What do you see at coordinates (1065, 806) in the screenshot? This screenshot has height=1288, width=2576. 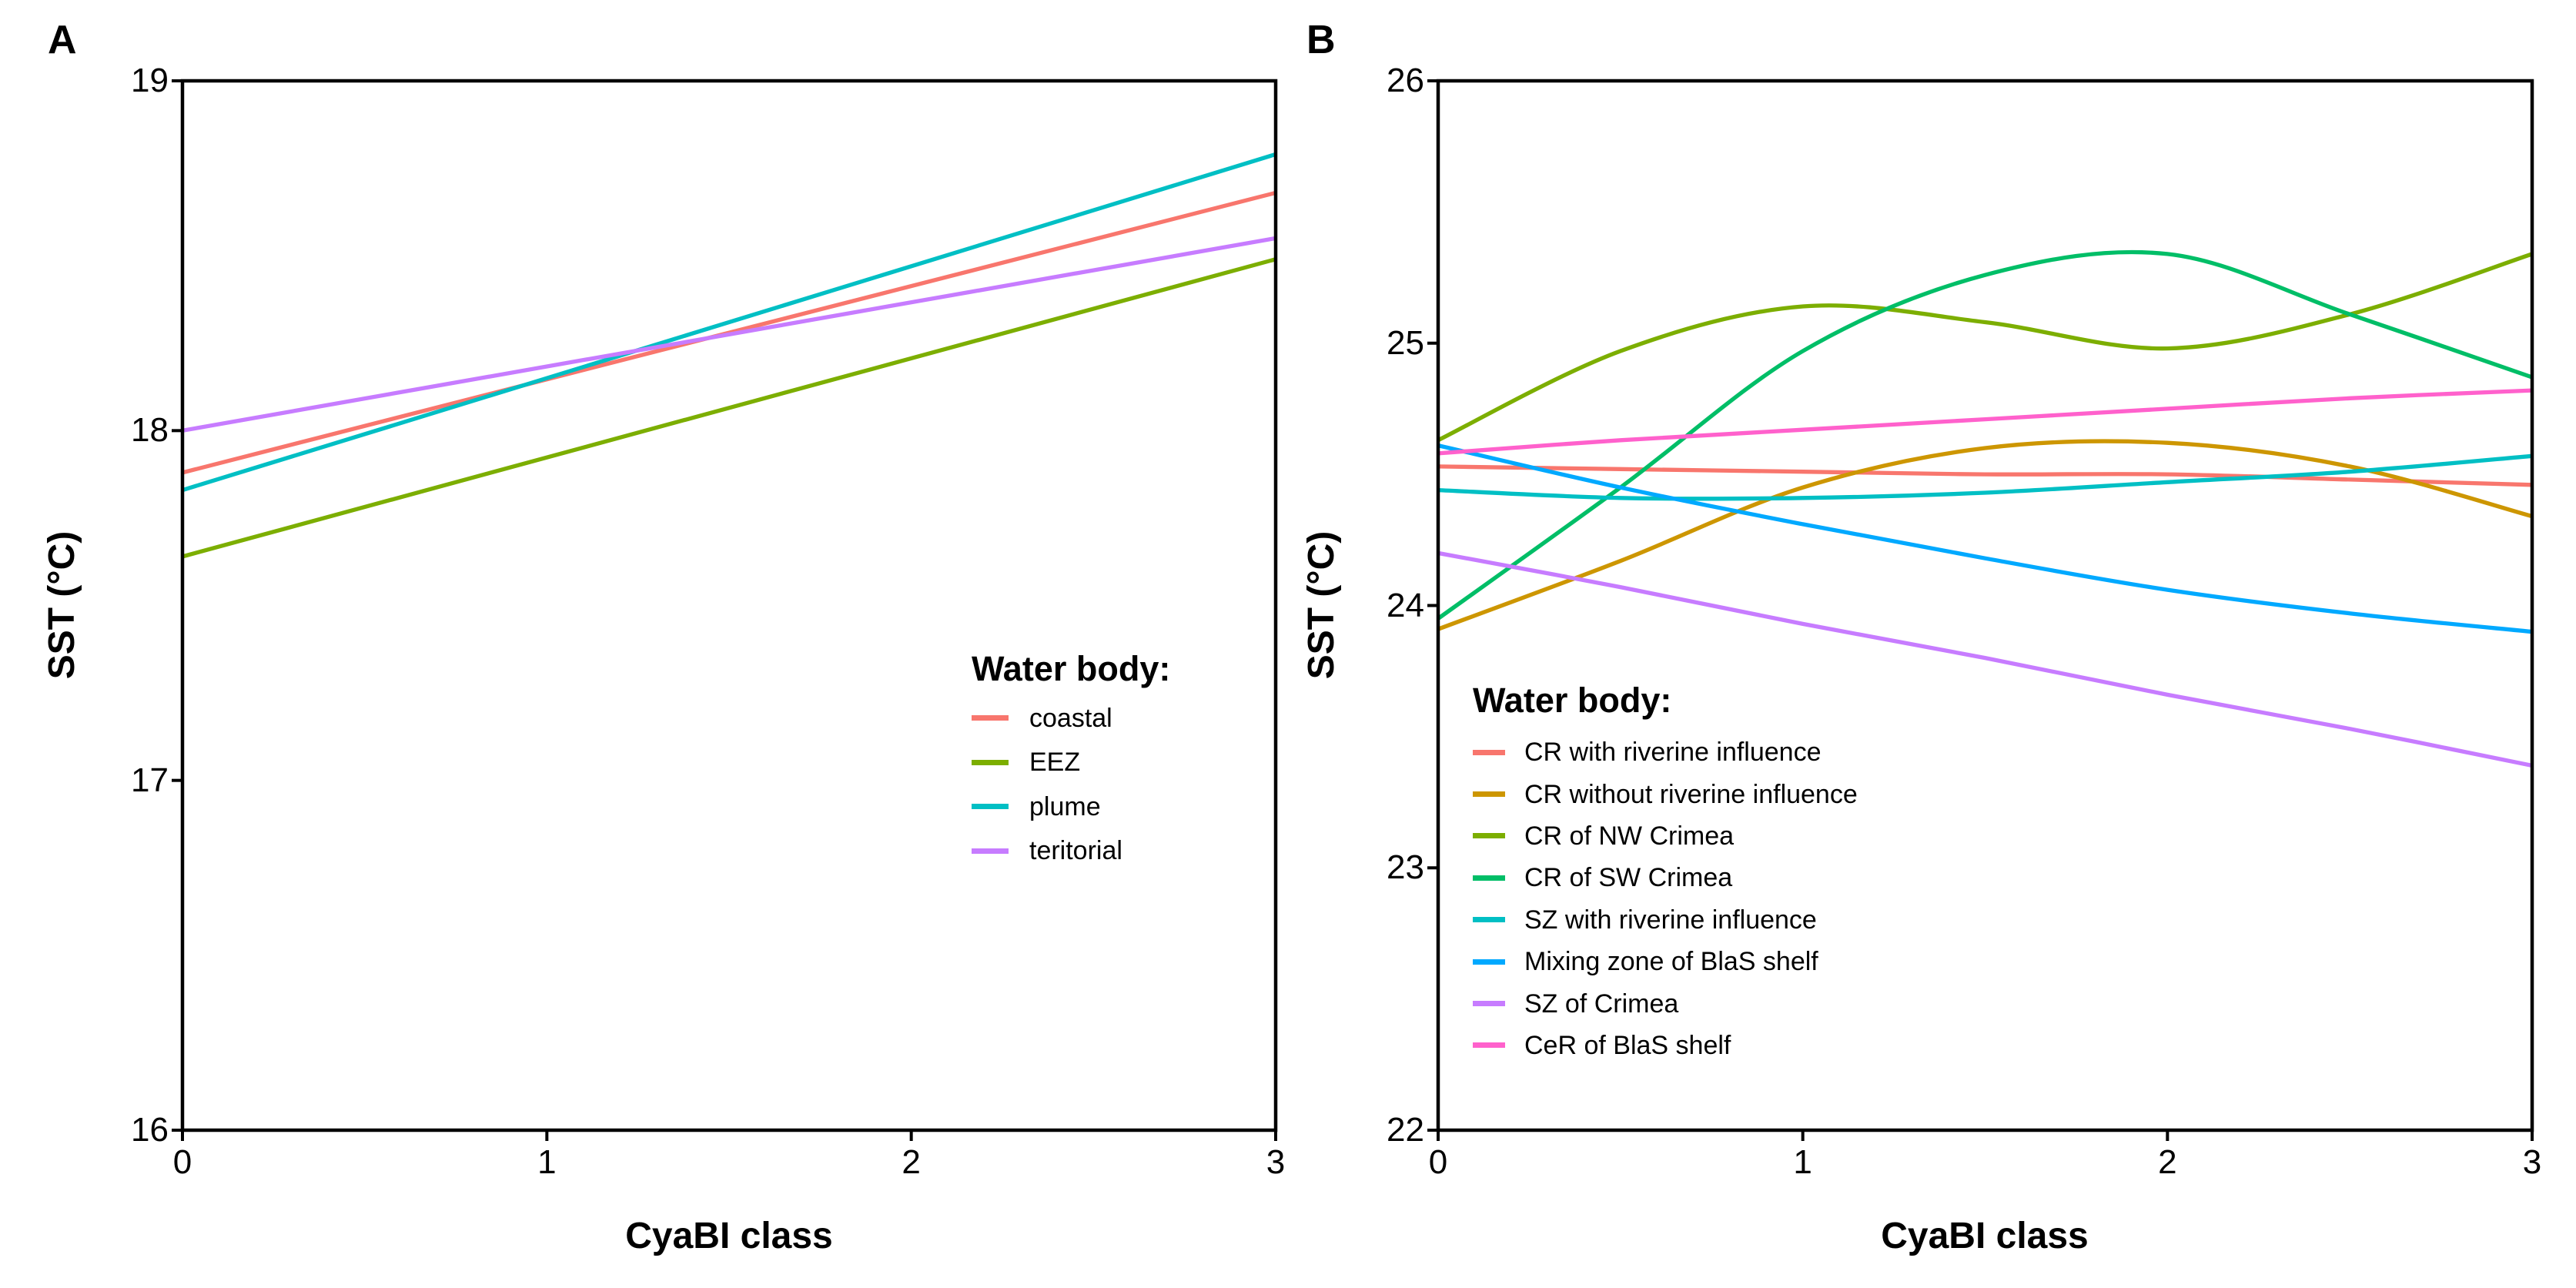 I see `legend-item-label: plume` at bounding box center [1065, 806].